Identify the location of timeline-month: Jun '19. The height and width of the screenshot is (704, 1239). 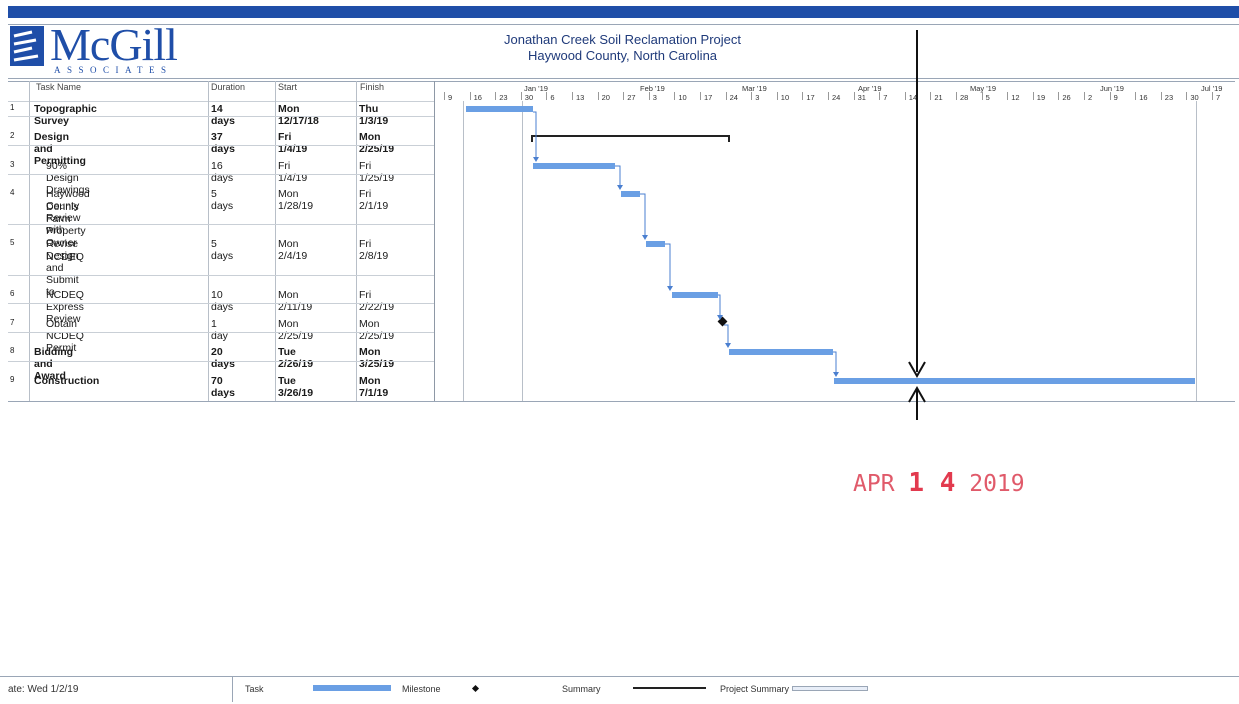
(1112, 88).